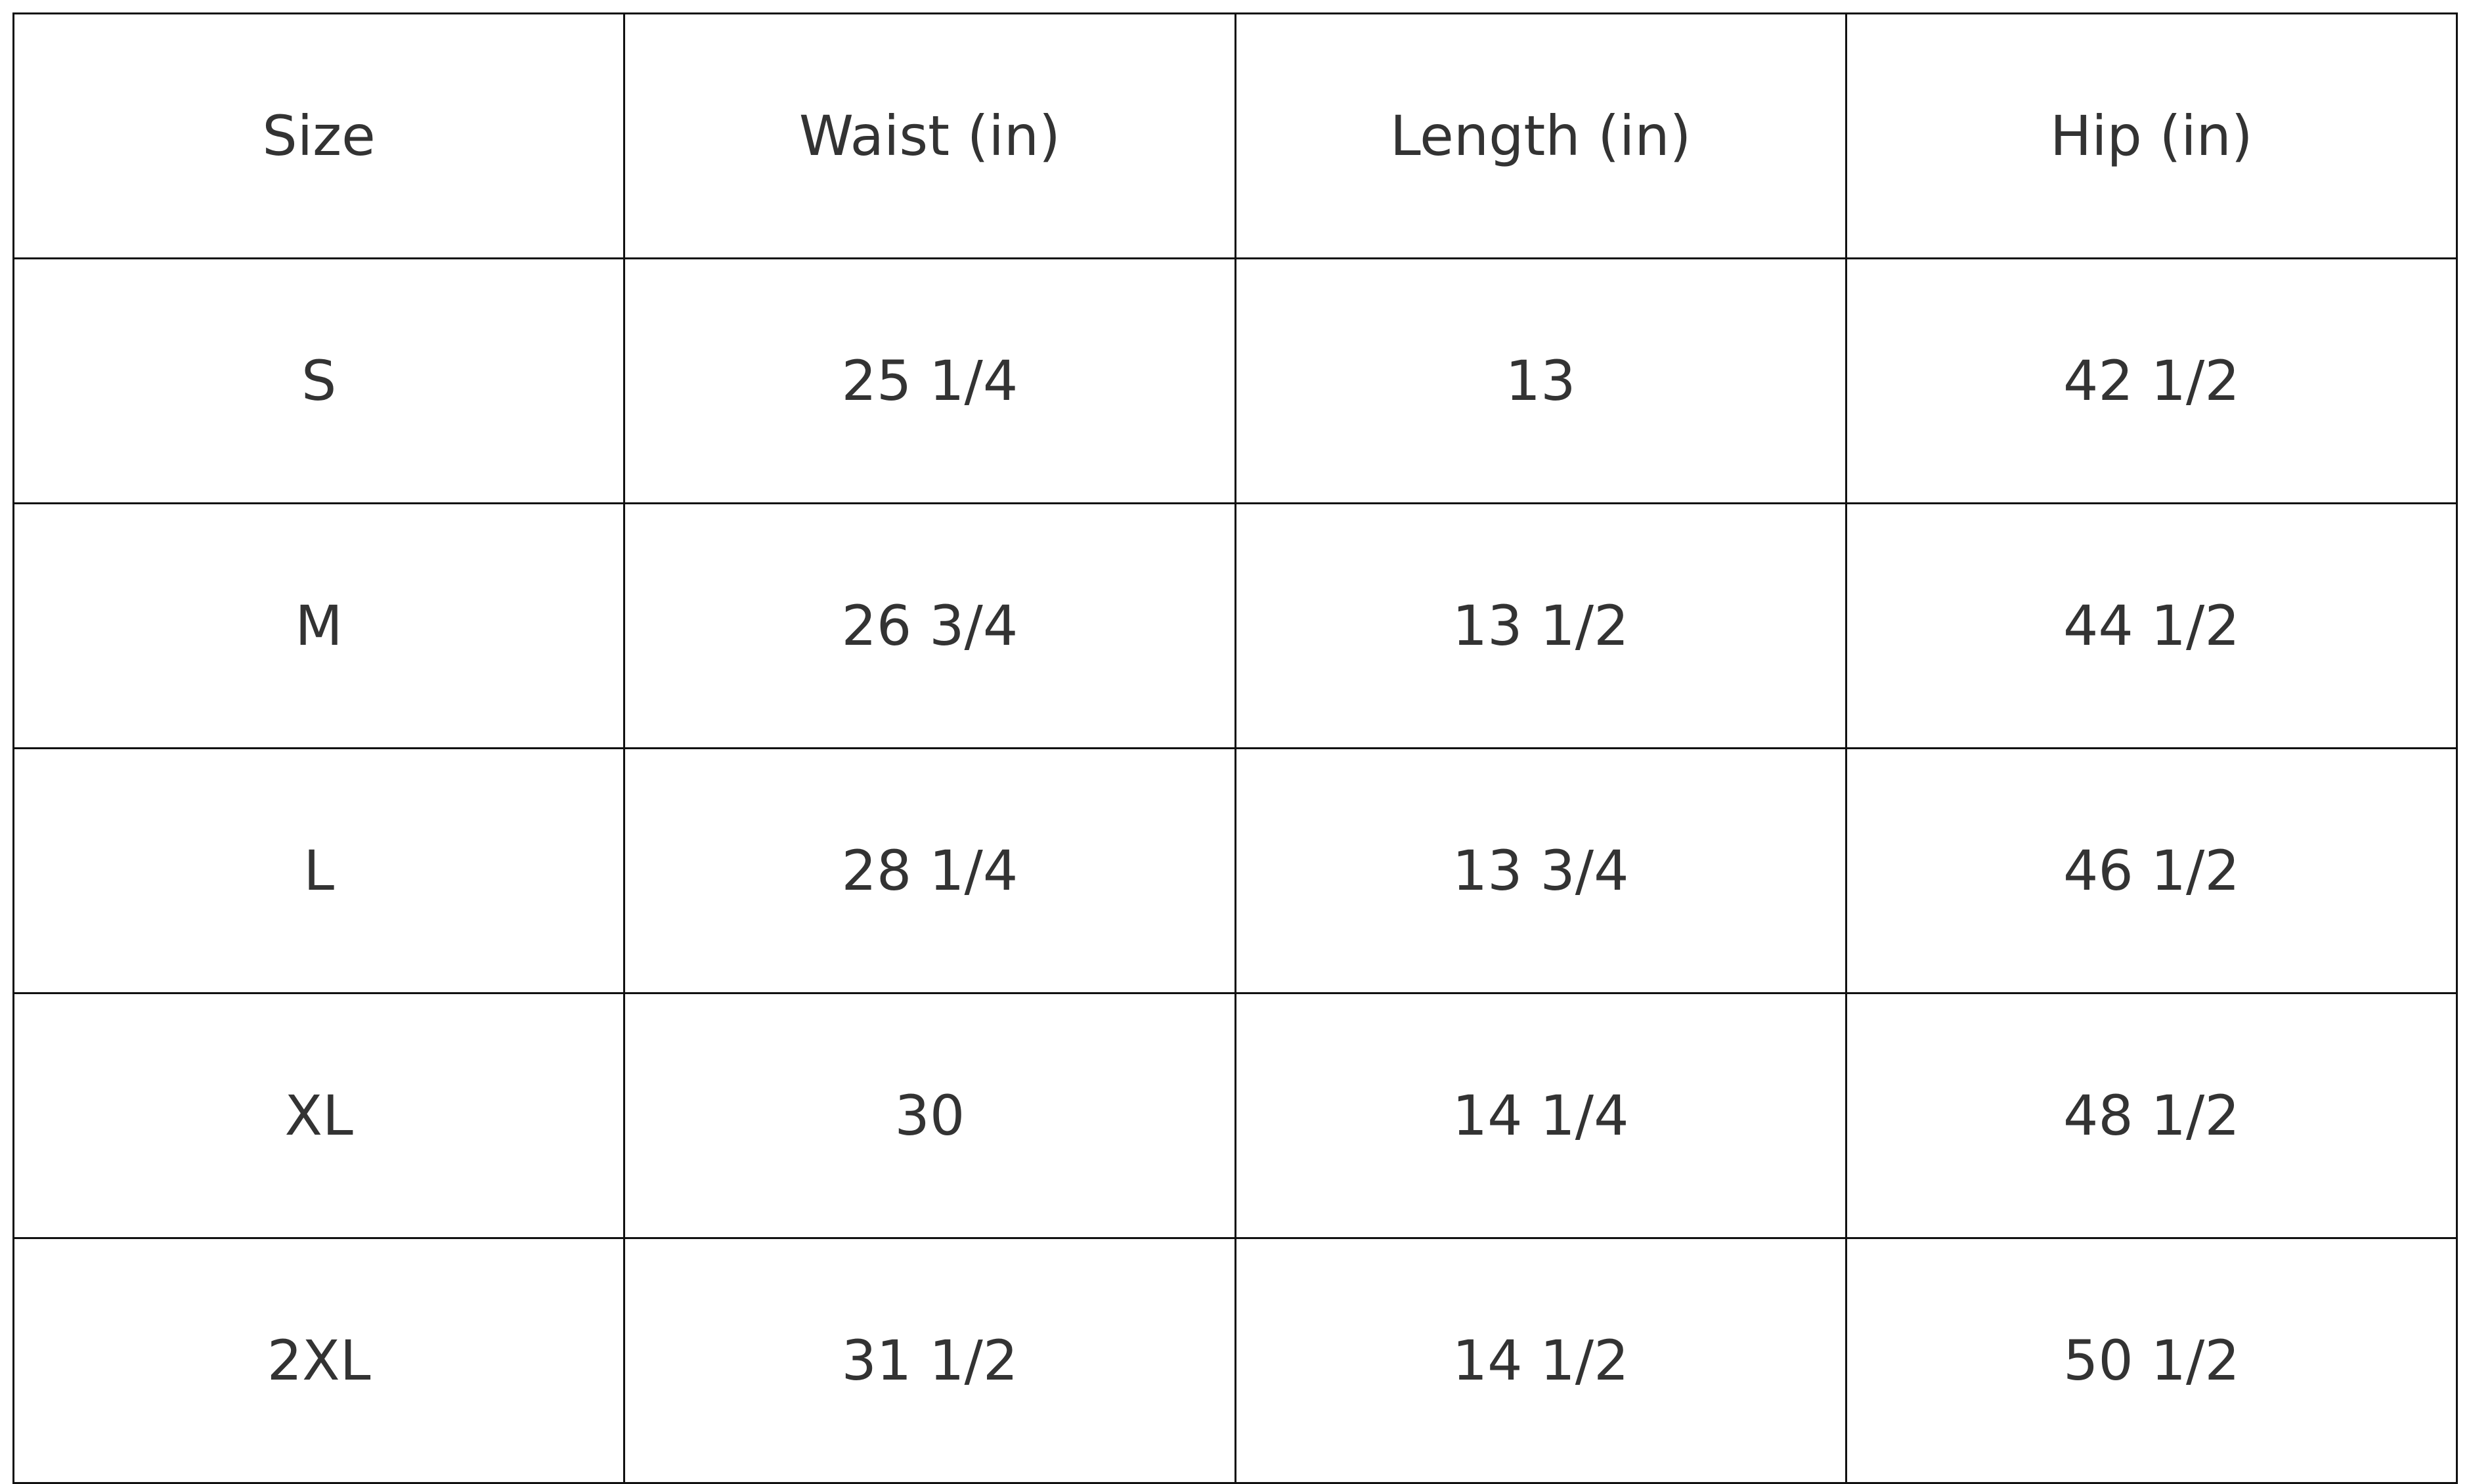 The image size is (2469, 1484). I want to click on cell-length: 14 1/2, so click(1541, 1360).